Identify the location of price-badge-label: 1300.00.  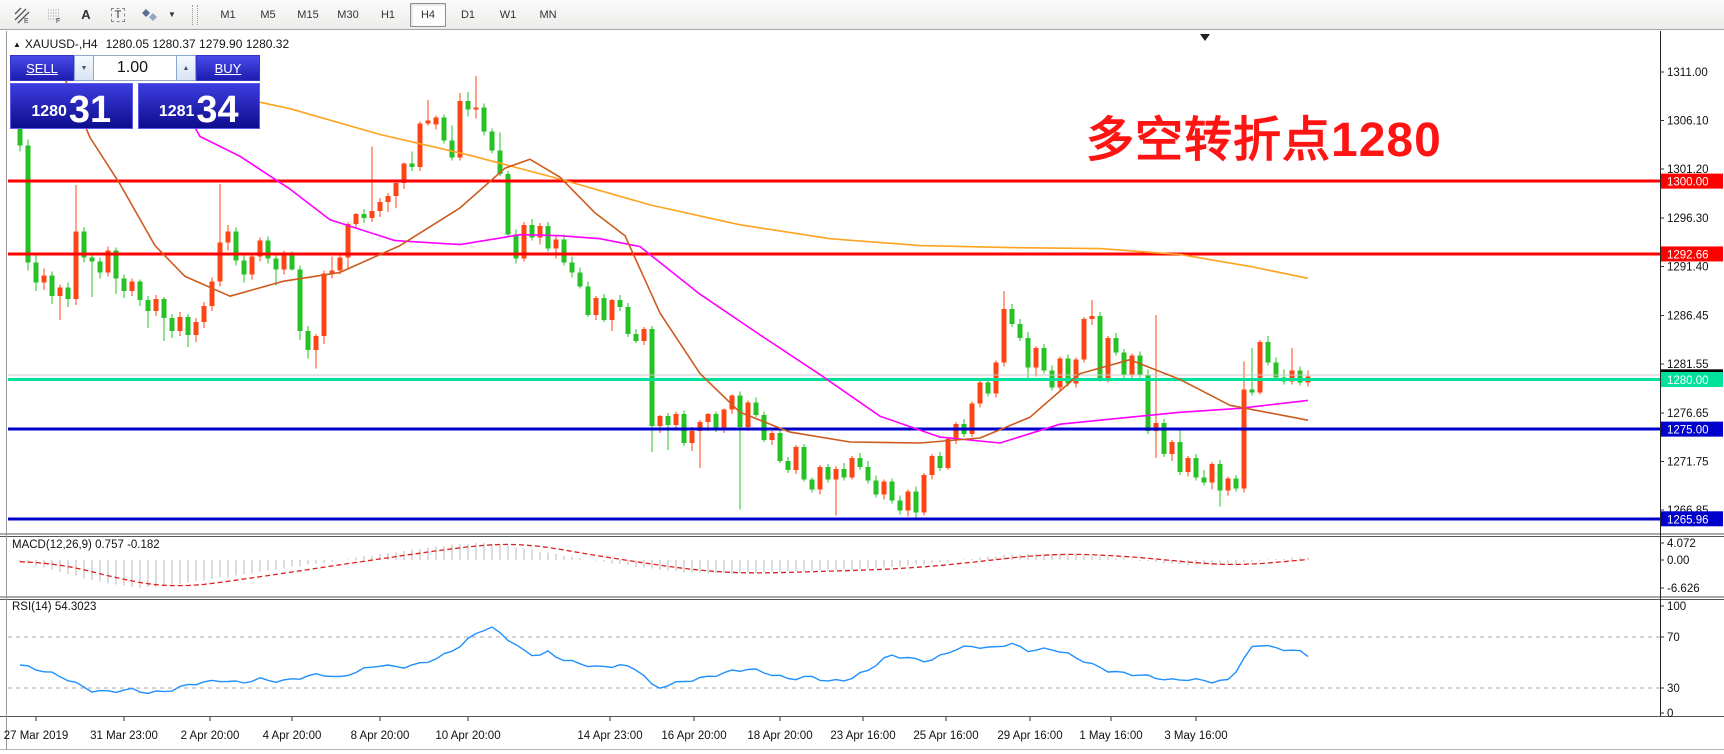
(1688, 183).